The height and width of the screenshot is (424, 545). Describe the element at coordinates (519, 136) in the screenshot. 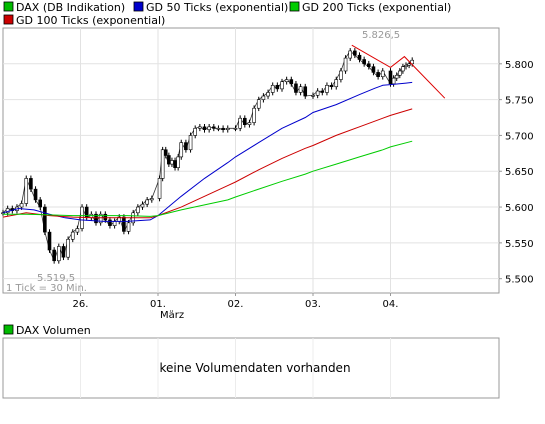

I see `y-tick-label: 5.700` at that location.